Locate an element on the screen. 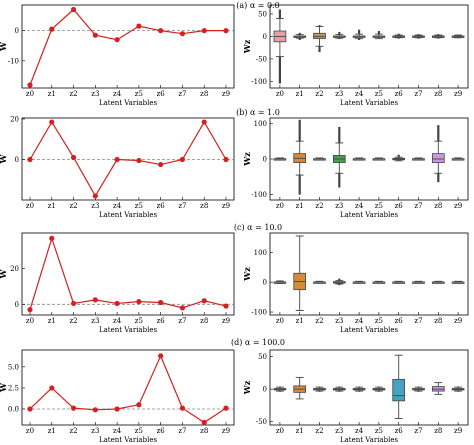 The width and height of the screenshot is (474, 445). box-z2 is located at coordinates (319, 282).